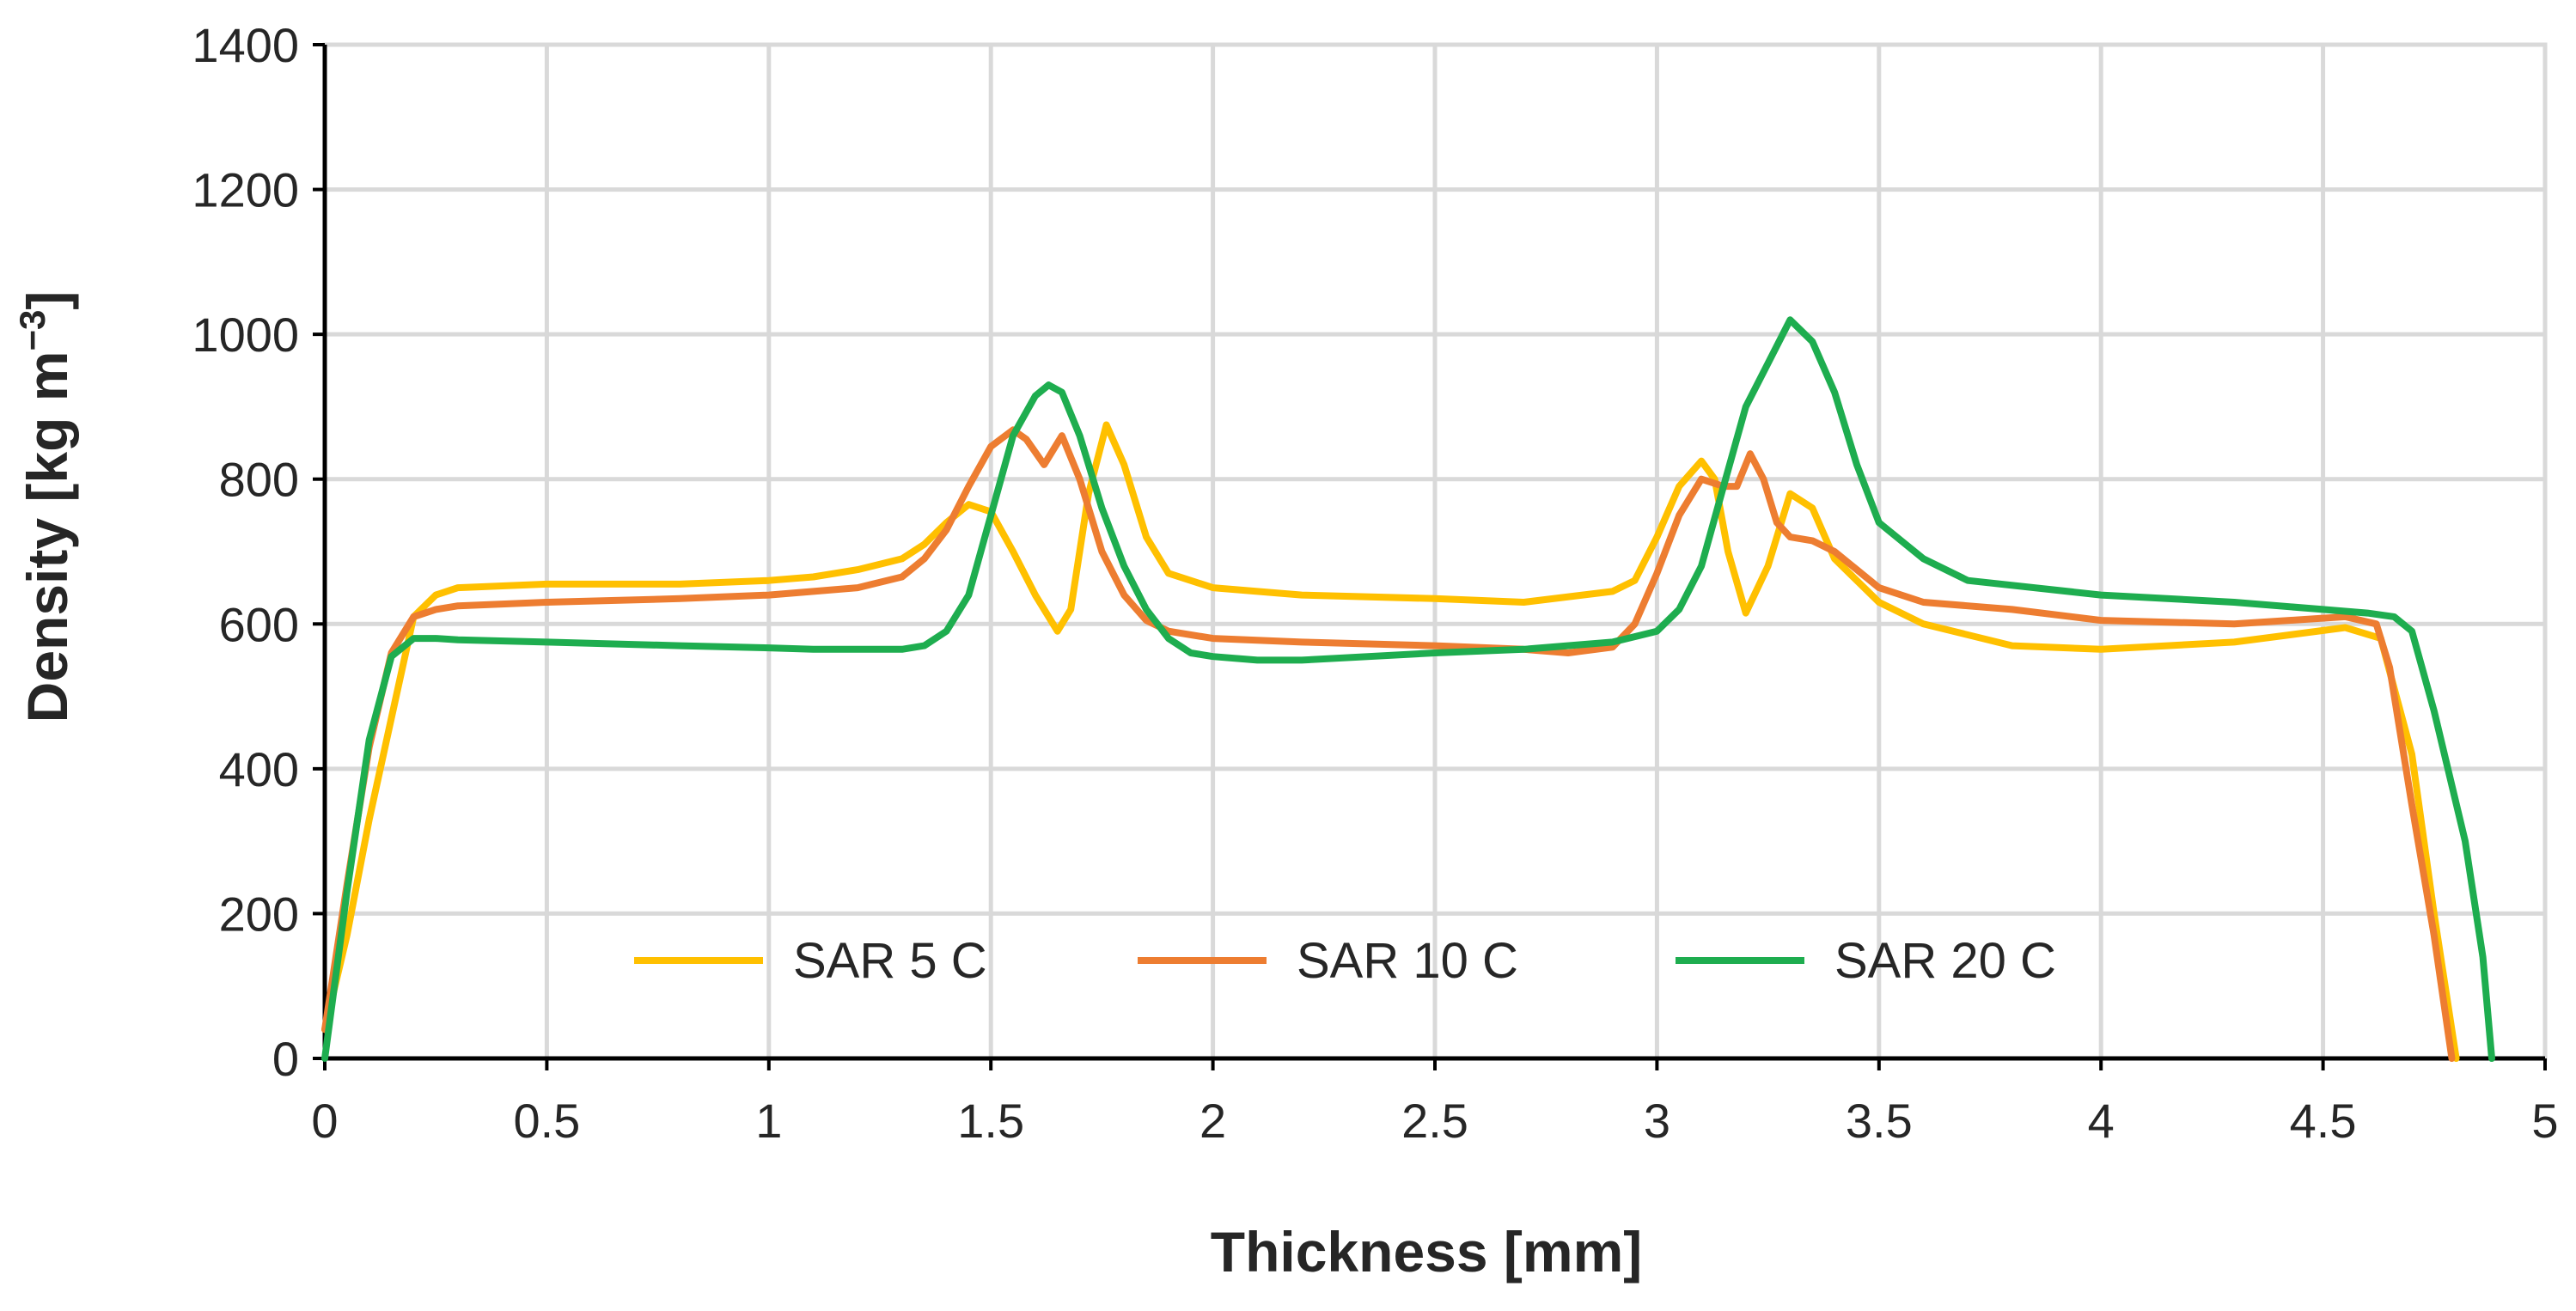 This screenshot has height=1311, width=2576. What do you see at coordinates (285, 1059) in the screenshot?
I see `y-tick-label-0: 0` at bounding box center [285, 1059].